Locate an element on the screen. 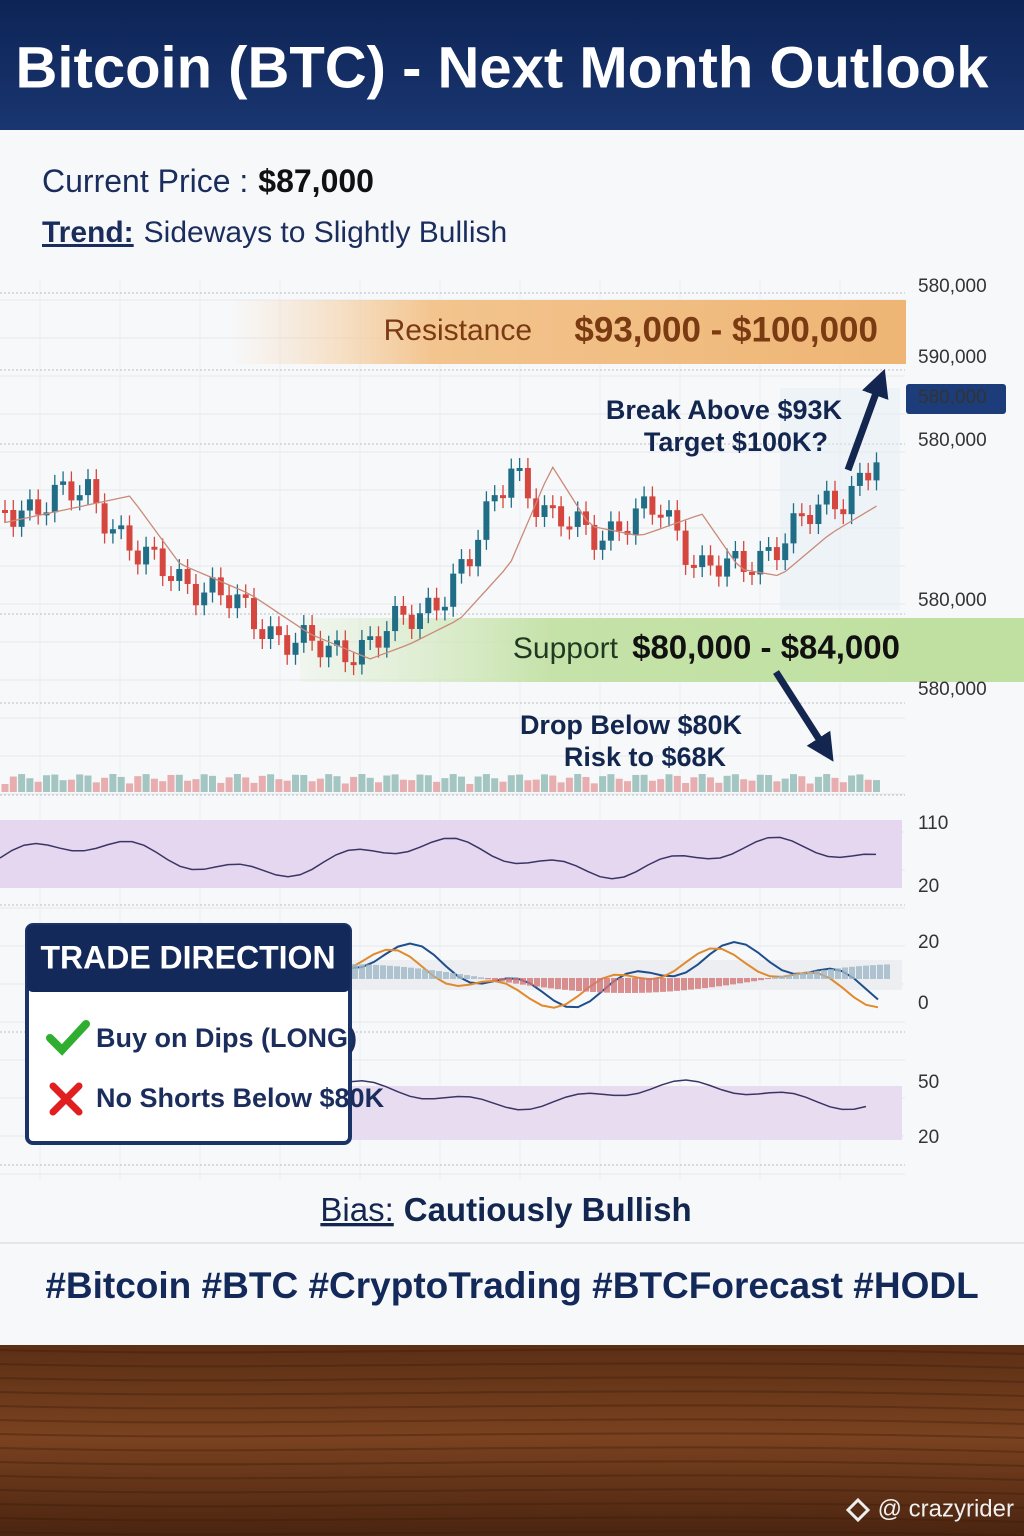 The image size is (1024, 1536). axis-label: 580,000 is located at coordinates (952, 286).